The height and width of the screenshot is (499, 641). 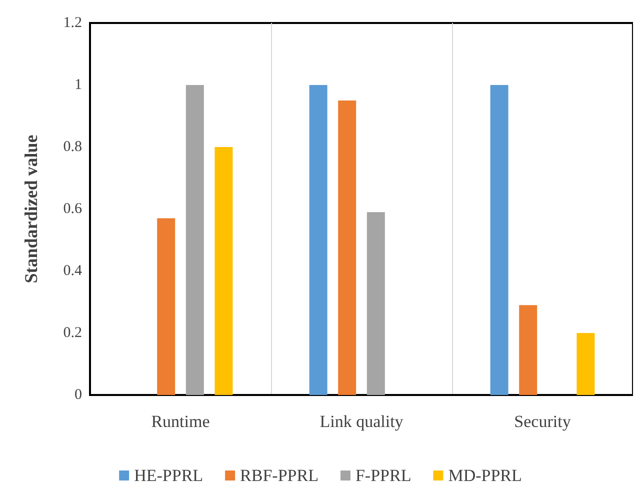 I want to click on legend-label: F-PPRL, so click(x=383, y=475).